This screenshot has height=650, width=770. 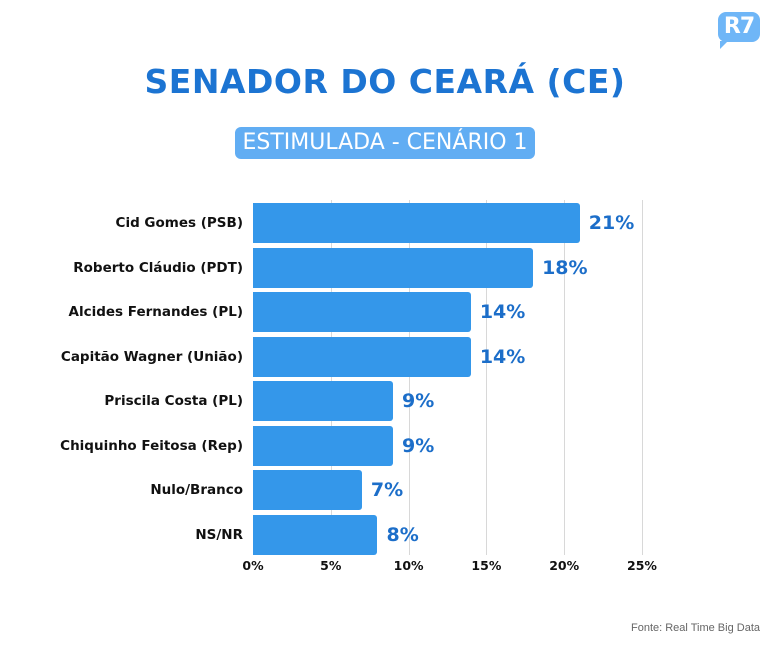 I want to click on bar-value-label: 7%, so click(x=387, y=490).